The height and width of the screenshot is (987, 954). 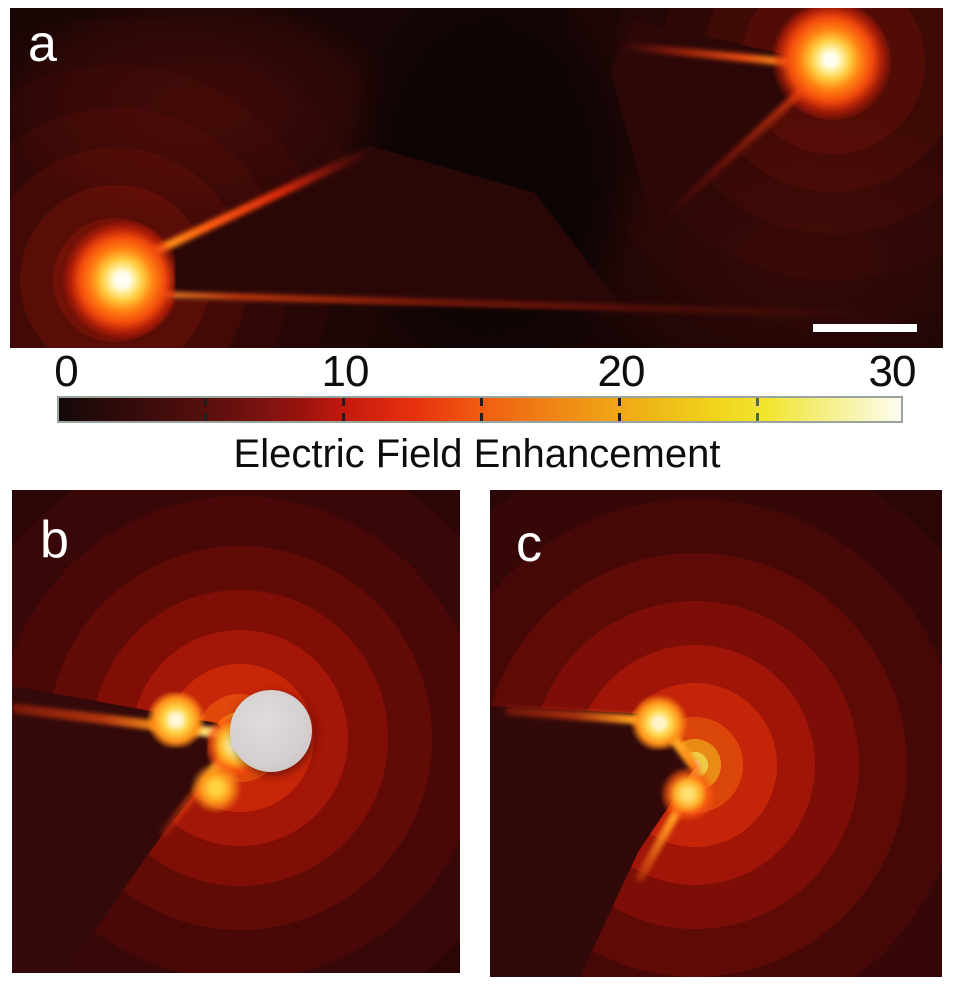 What do you see at coordinates (688, 794) in the screenshot?
I see `panel-c-lower-hotspot` at bounding box center [688, 794].